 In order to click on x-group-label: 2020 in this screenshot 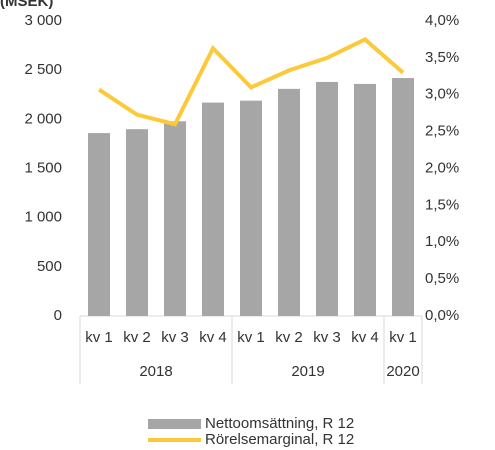, I will do `click(402, 371)`.